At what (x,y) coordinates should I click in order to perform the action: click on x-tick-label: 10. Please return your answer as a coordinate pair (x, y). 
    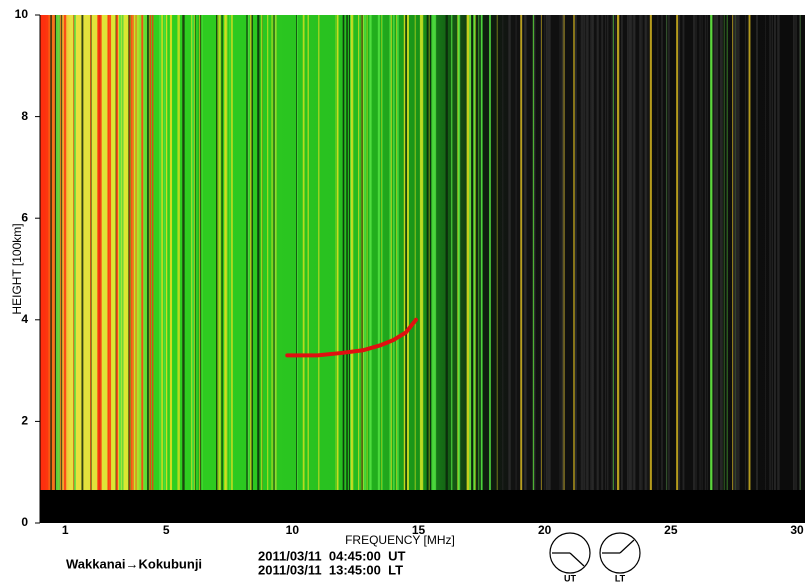
    Looking at the image, I should click on (293, 530).